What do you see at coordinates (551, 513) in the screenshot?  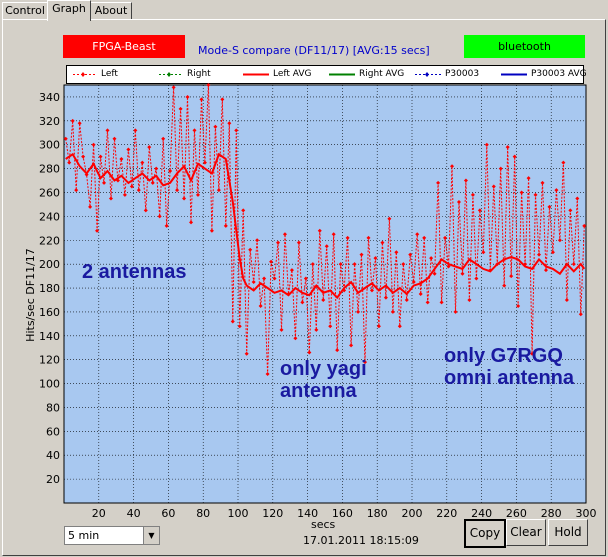 I see `x-tick-label: 280` at bounding box center [551, 513].